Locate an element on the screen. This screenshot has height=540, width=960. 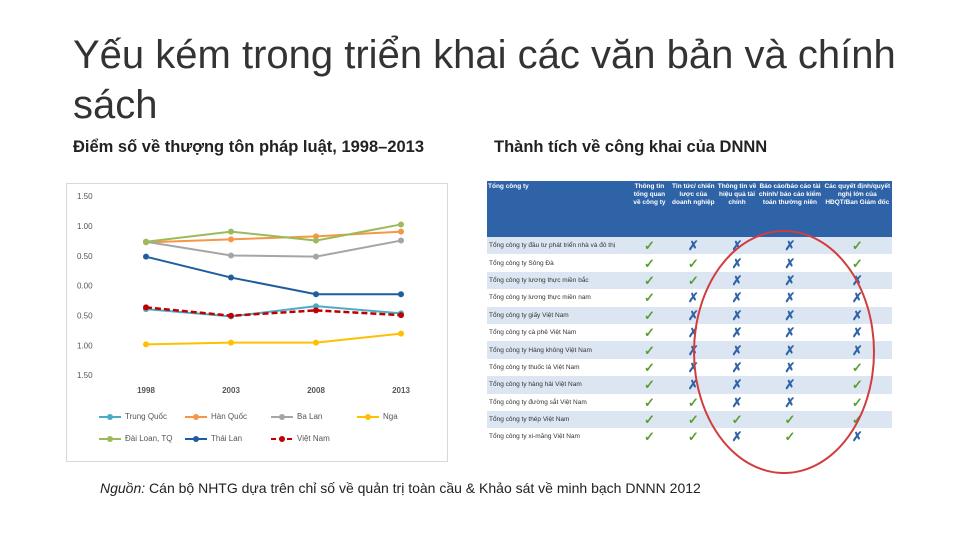
column-header: Thông tin về hiệu quả tài chính is located at coordinates (737, 209).